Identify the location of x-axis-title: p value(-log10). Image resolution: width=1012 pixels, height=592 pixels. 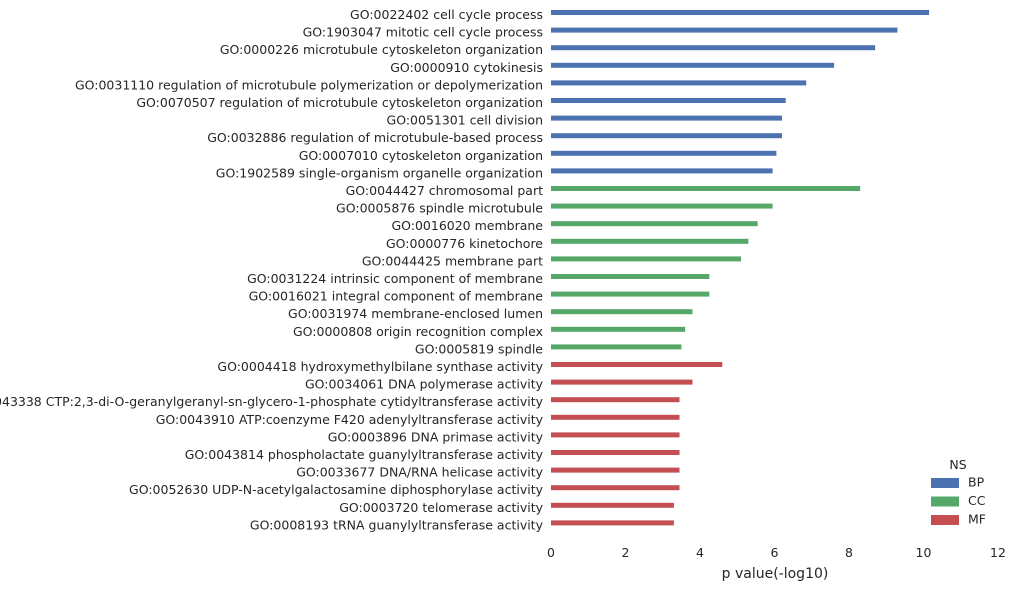
(775, 574).